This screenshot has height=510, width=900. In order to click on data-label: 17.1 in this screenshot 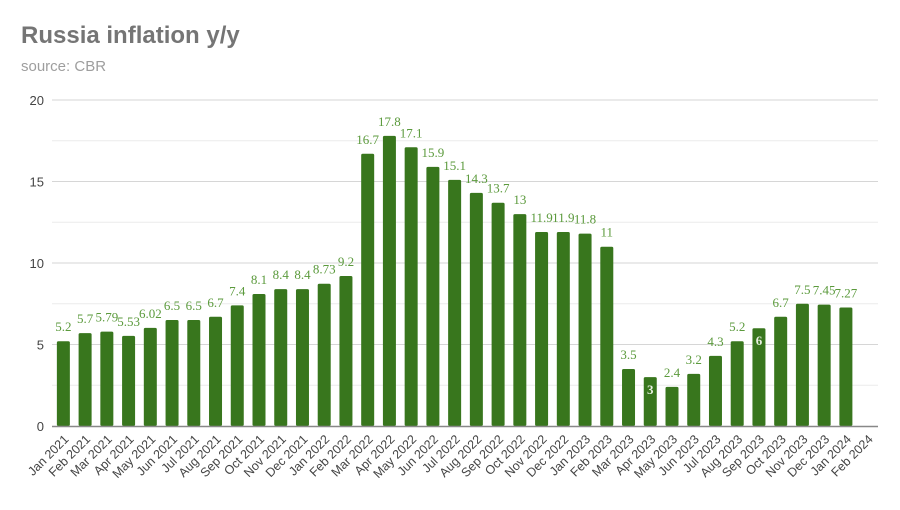, I will do `click(411, 132)`.